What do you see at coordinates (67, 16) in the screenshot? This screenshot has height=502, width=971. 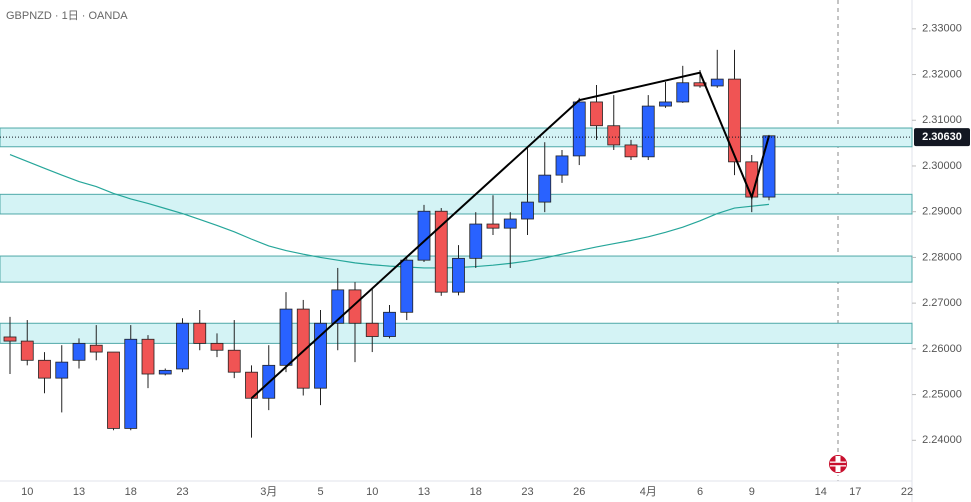 I see `chart-title: GBPNZD · 1日 · OANDA` at bounding box center [67, 16].